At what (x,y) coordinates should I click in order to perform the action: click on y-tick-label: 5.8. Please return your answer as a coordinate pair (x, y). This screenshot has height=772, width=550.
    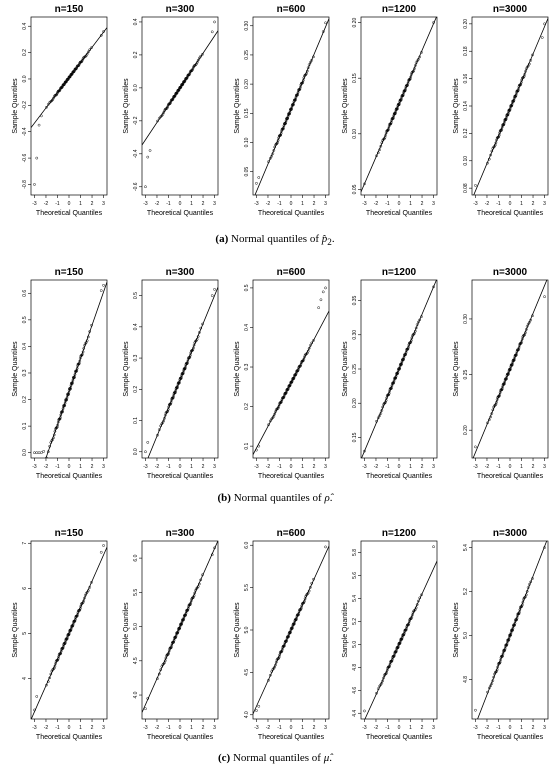
    Looking at the image, I should click on (355, 552).